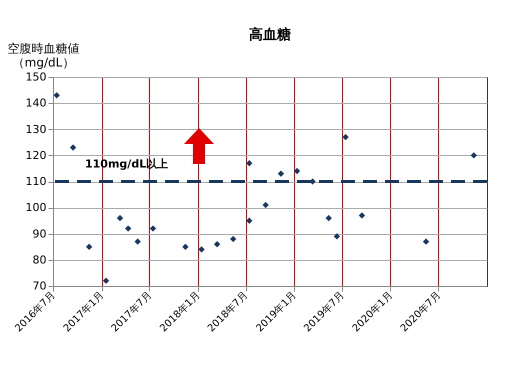 Image resolution: width=518 pixels, height=370 pixels. I want to click on chart-title: 高血糖, so click(270, 34).